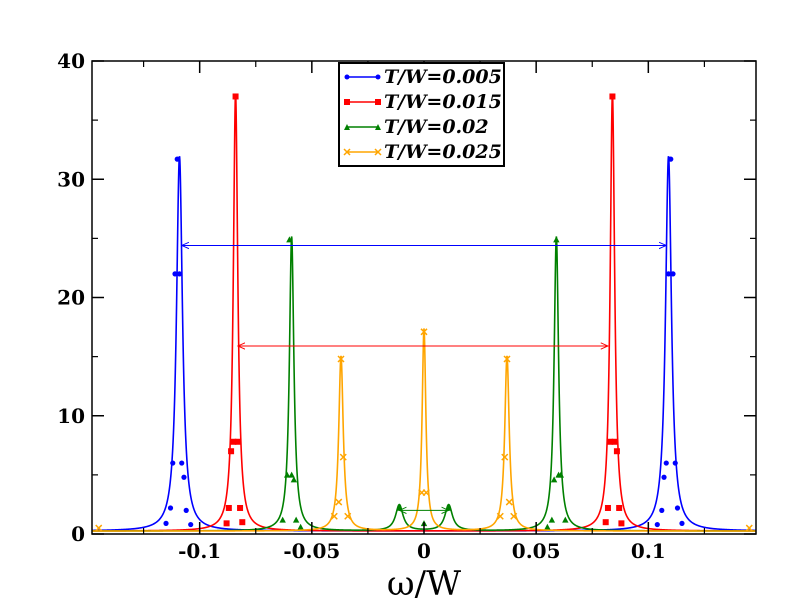 The width and height of the screenshot is (792, 612). I want to click on legend-entry-4: T/W=0.025, so click(422, 152).